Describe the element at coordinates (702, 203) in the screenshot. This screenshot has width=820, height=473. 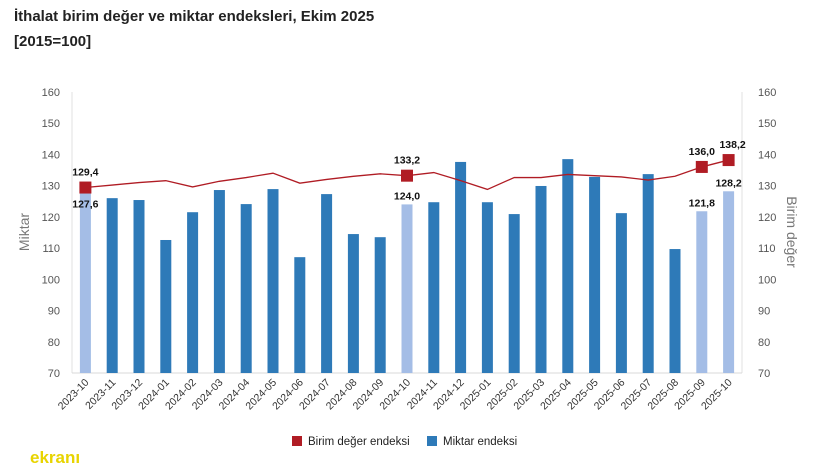
I see `data-label: 121,8` at that location.